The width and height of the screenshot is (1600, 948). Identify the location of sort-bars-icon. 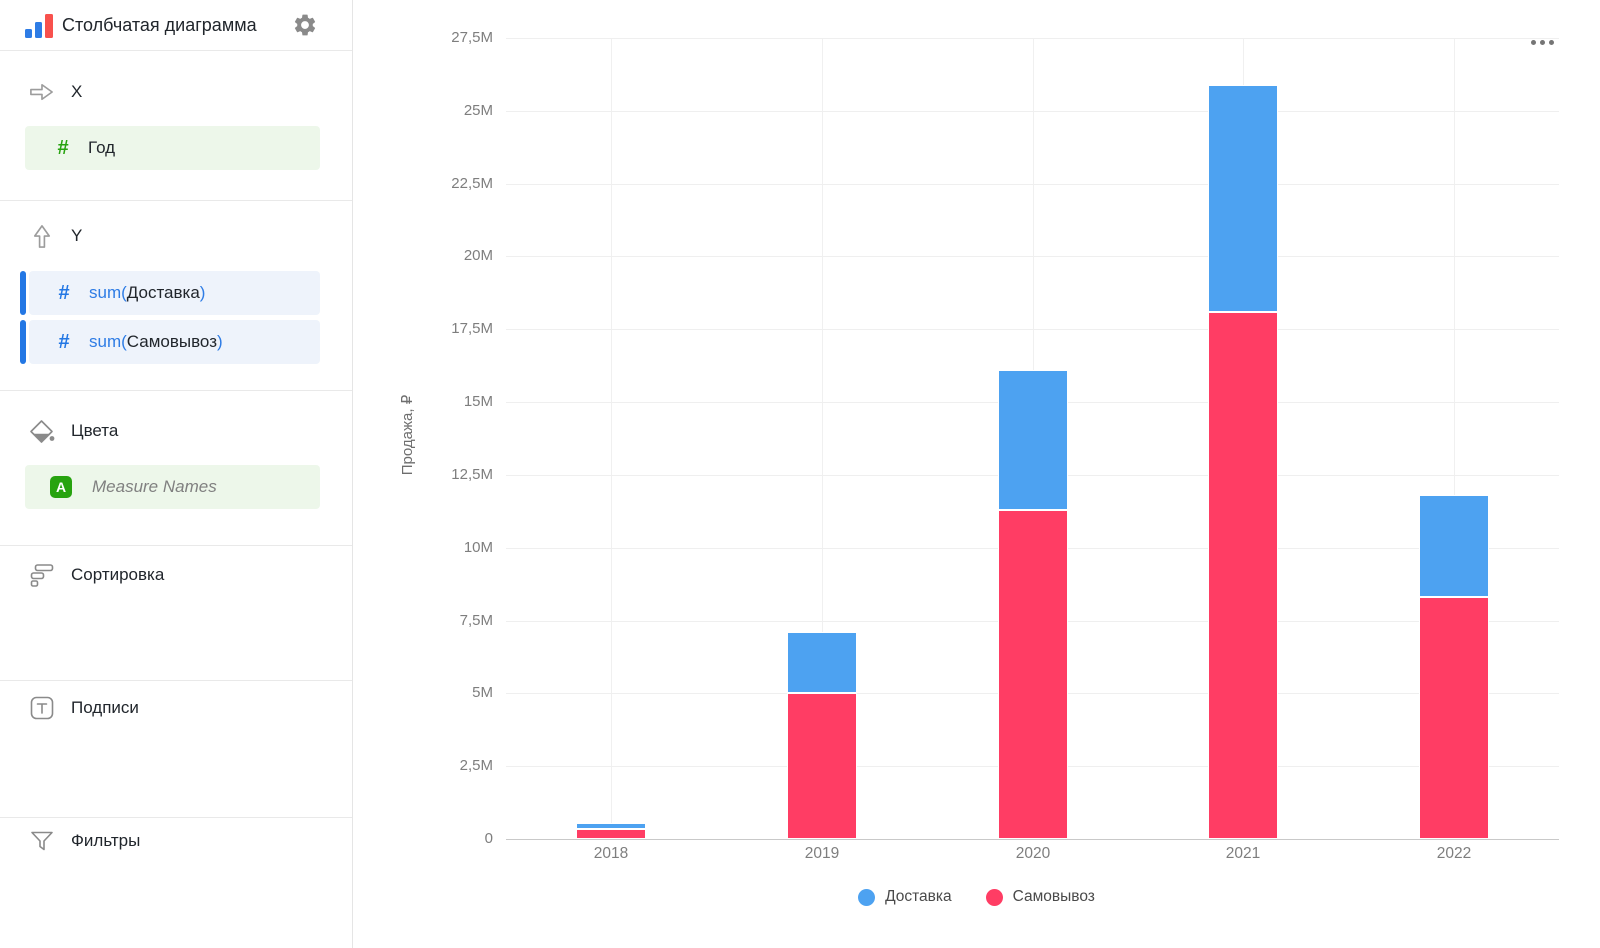
(41, 575).